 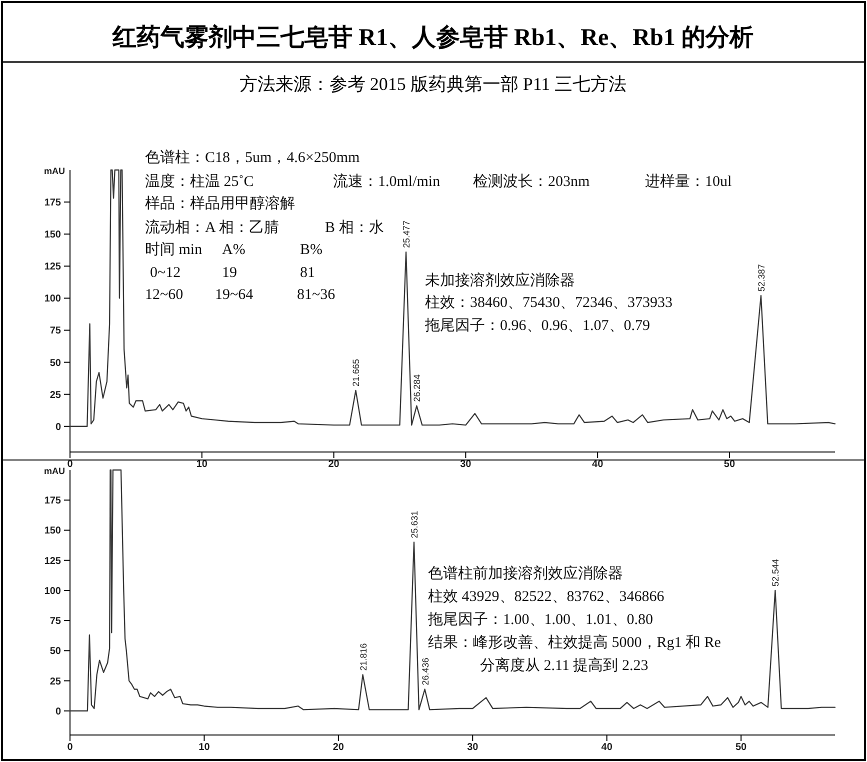 What do you see at coordinates (307, 273) in the screenshot?
I see `annotation: 81` at bounding box center [307, 273].